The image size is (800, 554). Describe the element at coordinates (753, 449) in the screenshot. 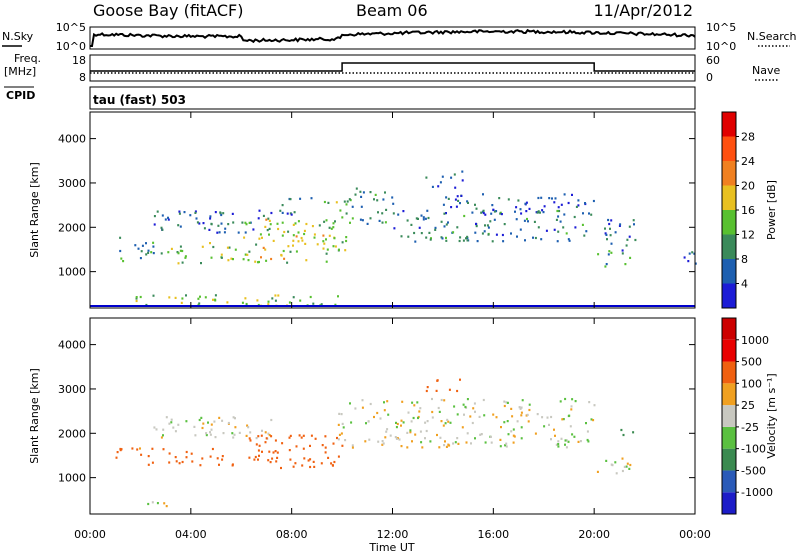

I see `colorbar-tick-label: -100` at that location.